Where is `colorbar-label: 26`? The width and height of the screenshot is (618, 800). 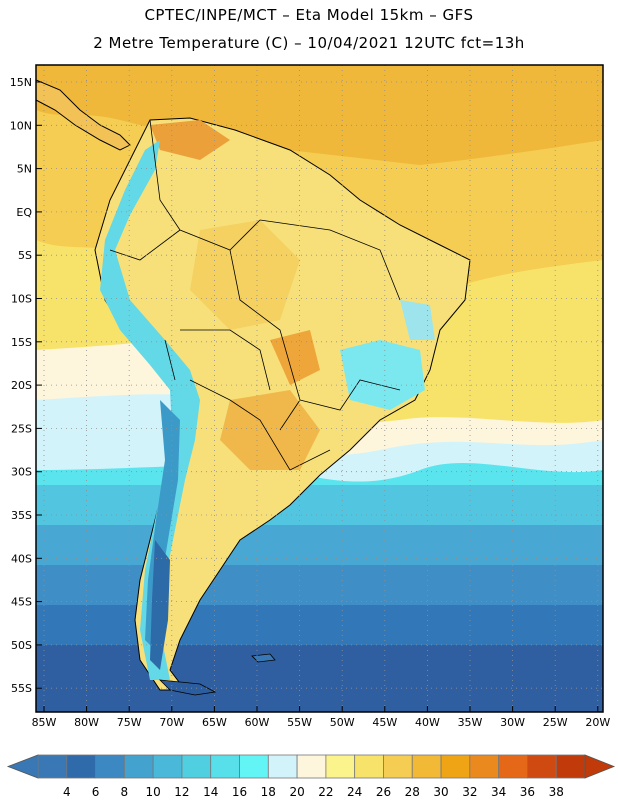
colorbar-label: 26 is located at coordinates (383, 792).